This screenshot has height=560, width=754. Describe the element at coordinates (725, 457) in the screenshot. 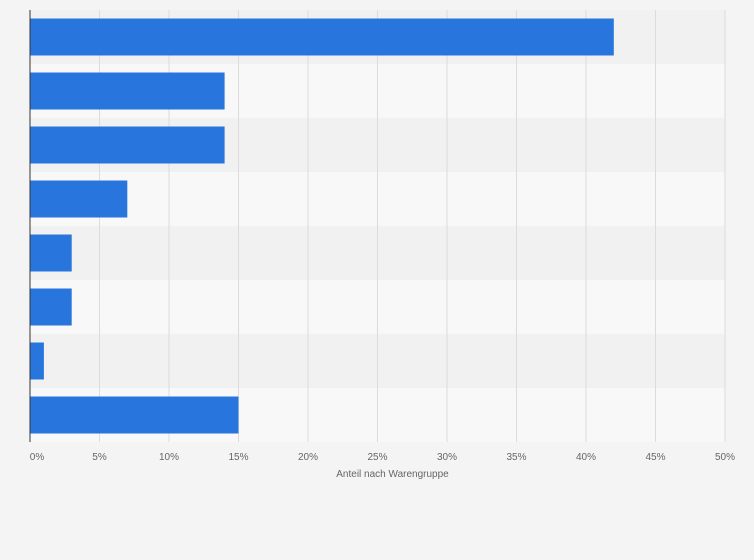

I see `x-tick-label: 50%` at that location.